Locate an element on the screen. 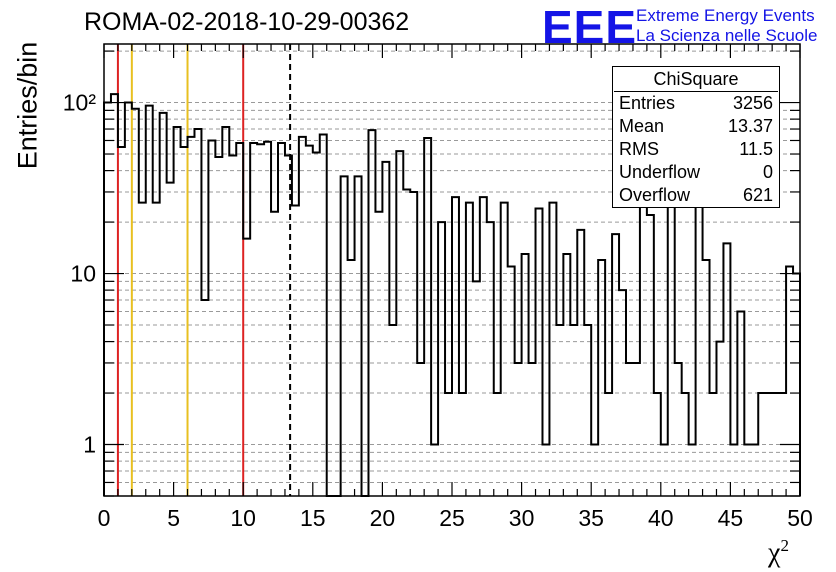 Image resolution: width=836 pixels, height=572 pixels. x-tick-label: 30 is located at coordinates (522, 518).